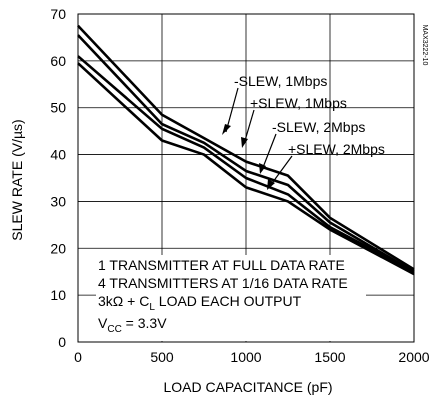 This screenshot has width=429, height=400. I want to click on y-tick-label: 50, so click(58, 108).